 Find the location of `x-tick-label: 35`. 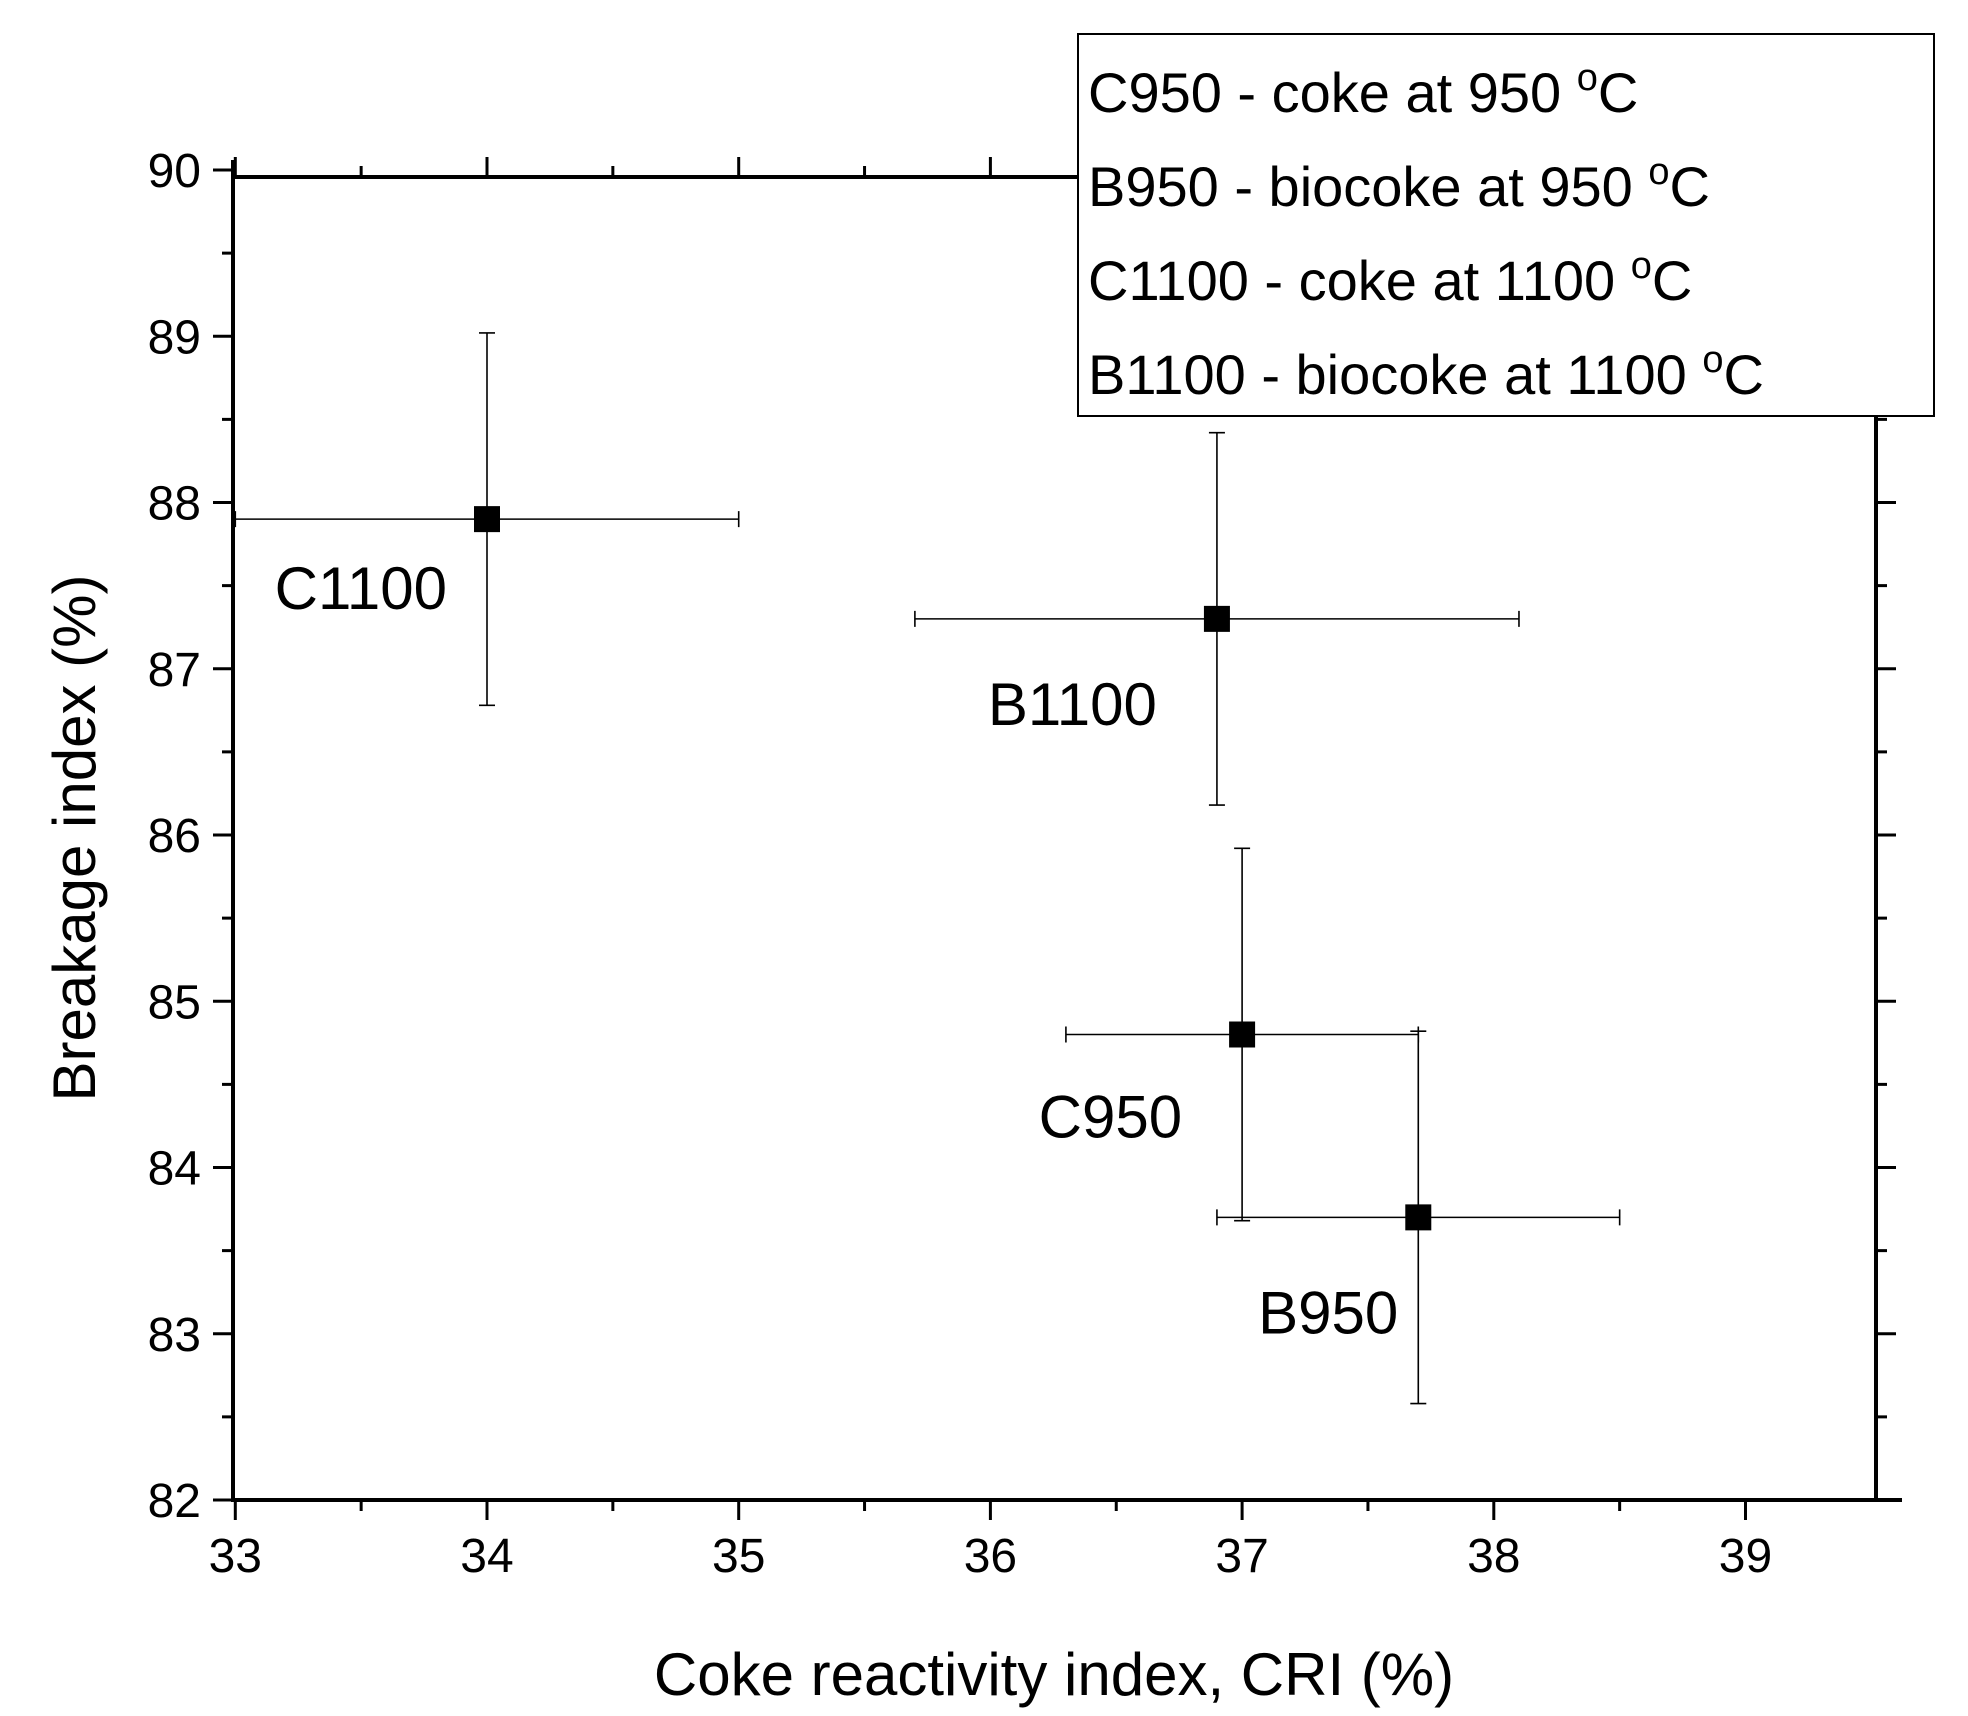

x-tick-label: 35 is located at coordinates (738, 1556).